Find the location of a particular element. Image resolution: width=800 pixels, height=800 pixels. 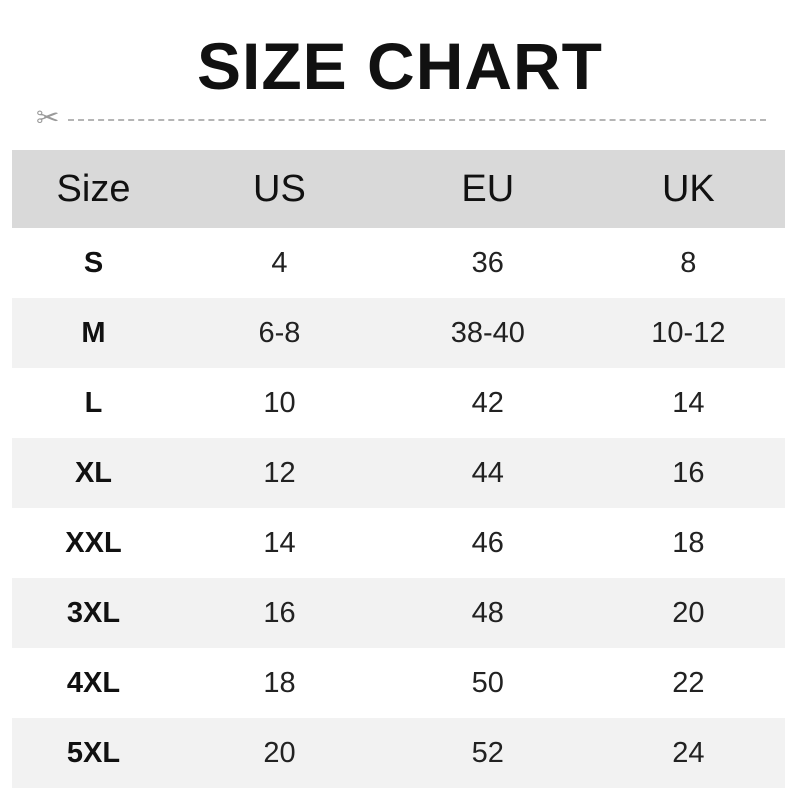

cell-uk: 22 is located at coordinates (688, 682).